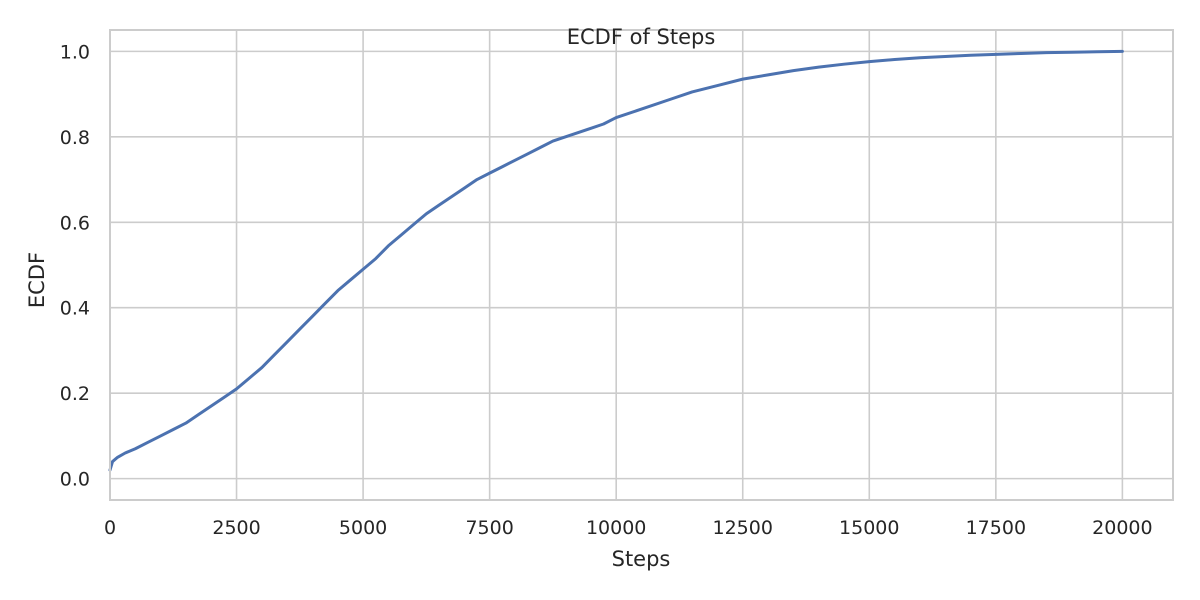 The width and height of the screenshot is (1200, 600). I want to click on x-tick-label: 0, so click(110, 528).